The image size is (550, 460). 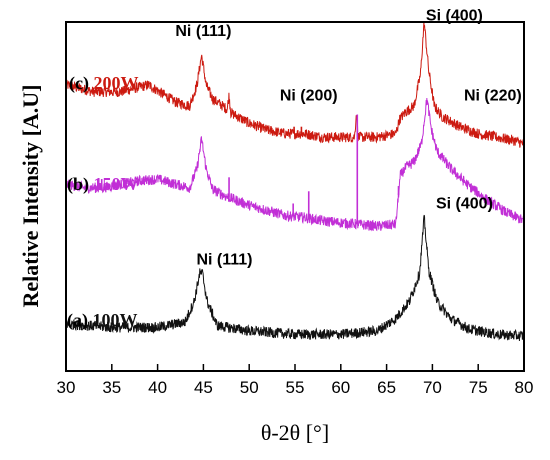 I want to click on x-tick-label: 45, so click(x=203, y=387).